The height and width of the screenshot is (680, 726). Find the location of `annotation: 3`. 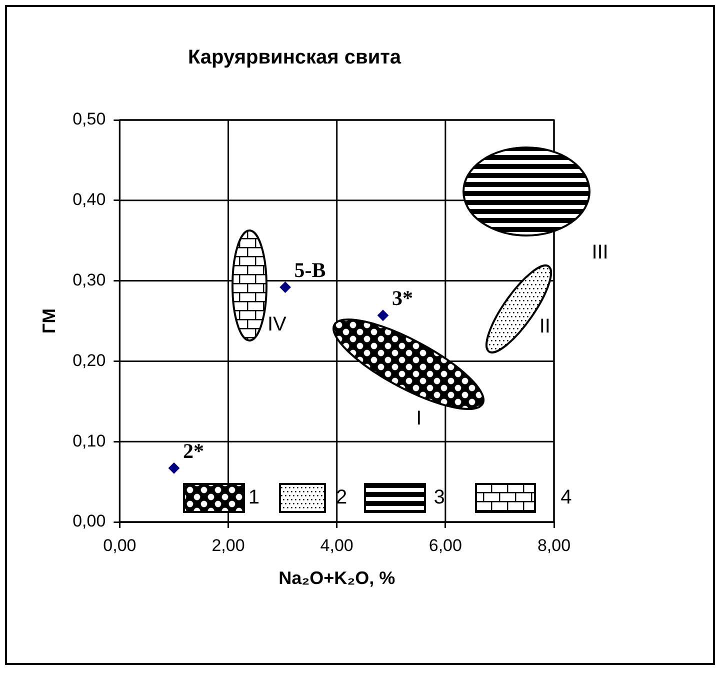

annotation: 3 is located at coordinates (439, 498).